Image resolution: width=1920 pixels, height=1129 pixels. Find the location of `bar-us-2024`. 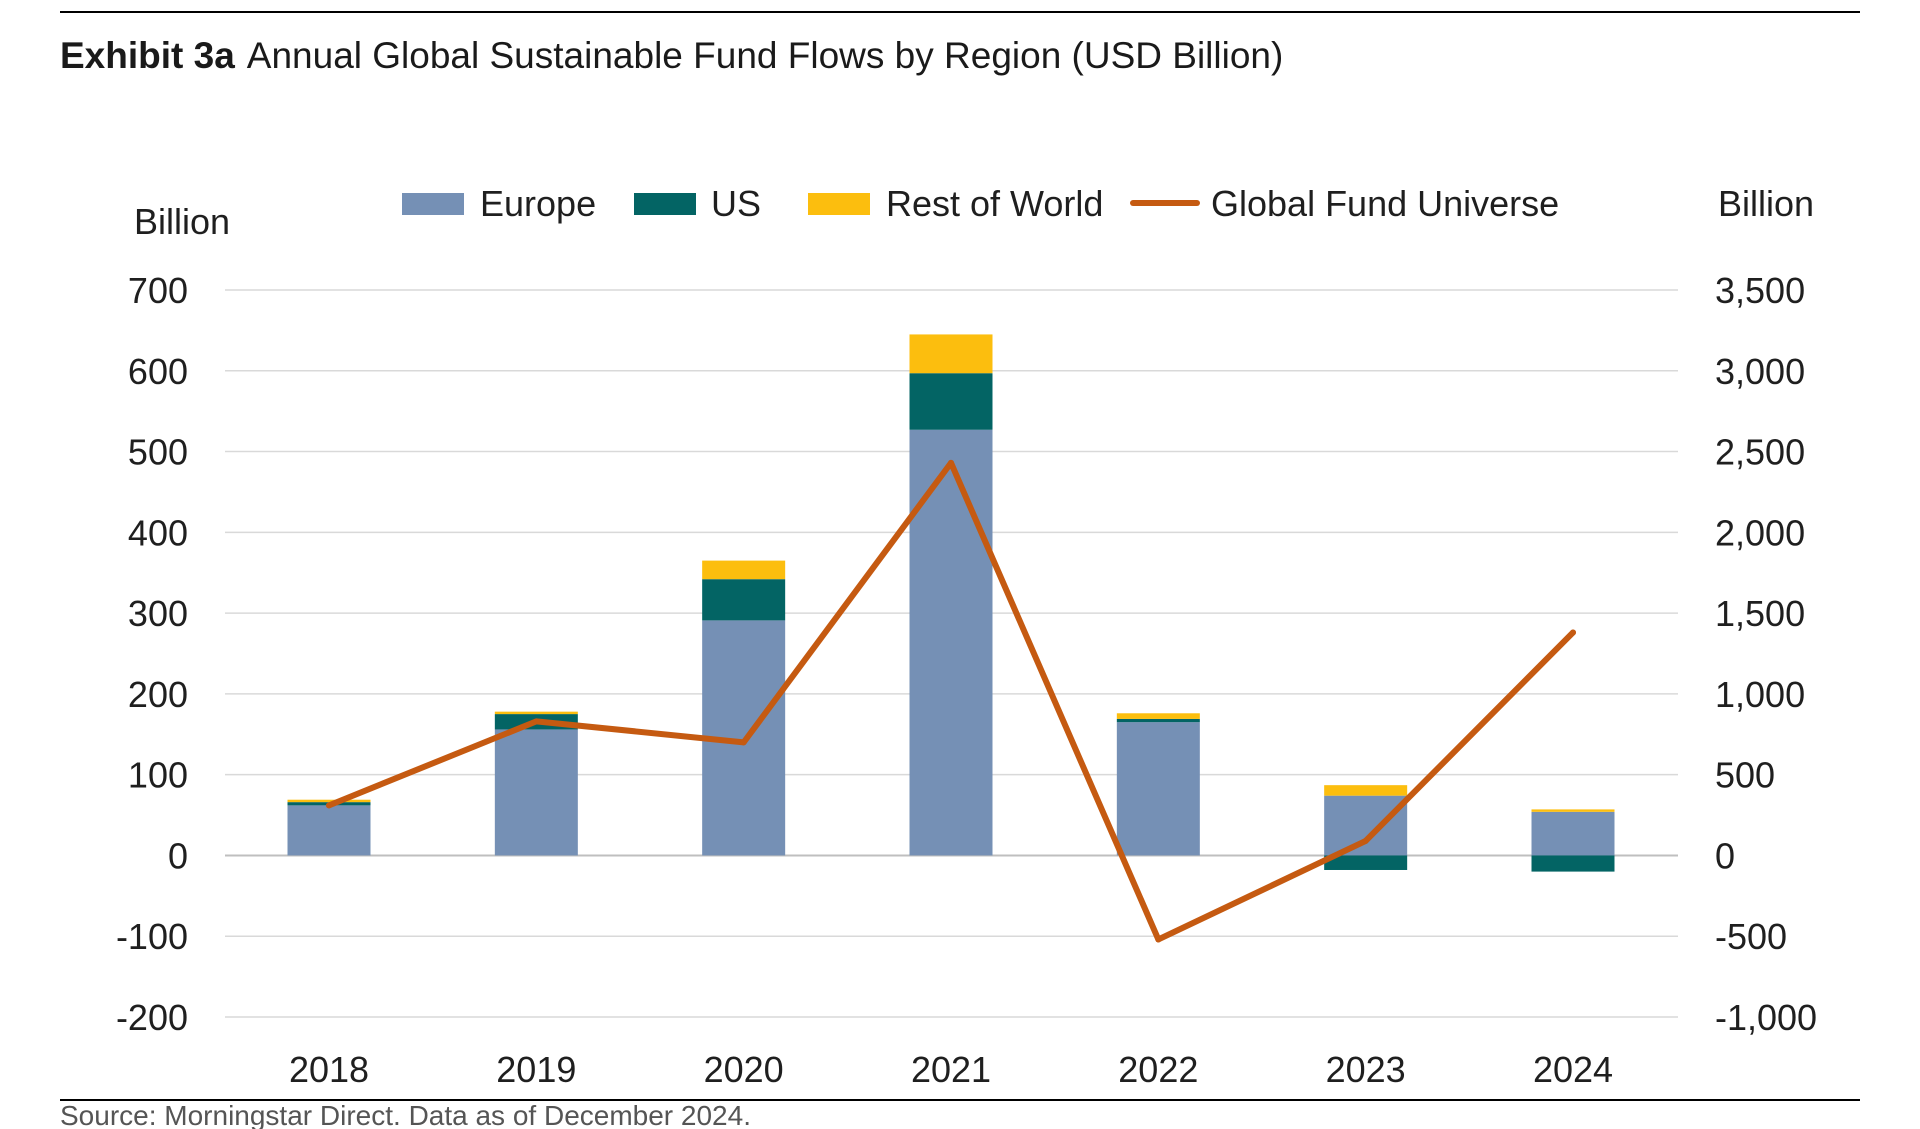

bar-us-2024 is located at coordinates (1573, 863).